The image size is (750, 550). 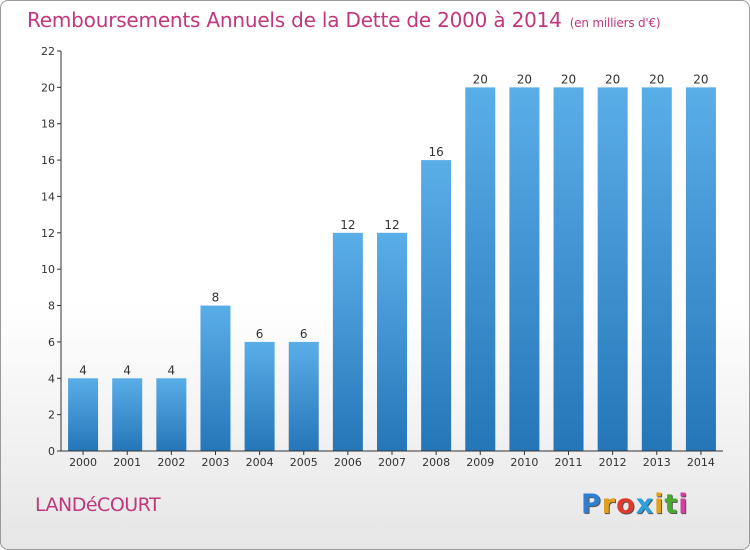 I want to click on x-tick-label: 2000, so click(x=83, y=462).